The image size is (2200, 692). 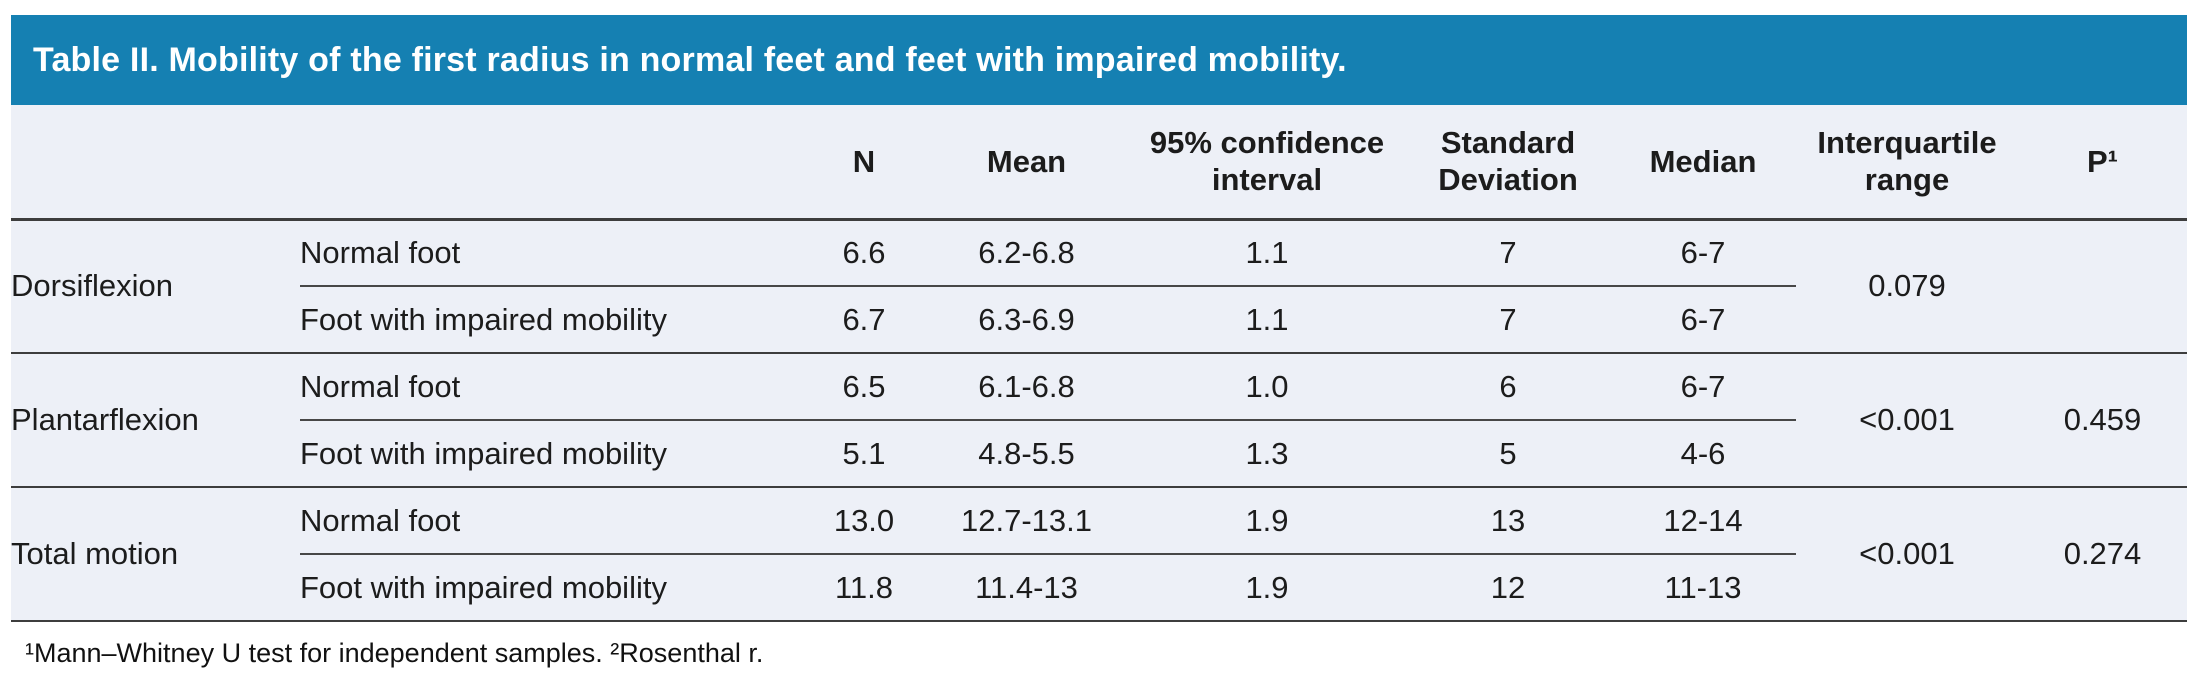 What do you see at coordinates (155, 420) in the screenshot?
I see `row-label: Plantarflexion` at bounding box center [155, 420].